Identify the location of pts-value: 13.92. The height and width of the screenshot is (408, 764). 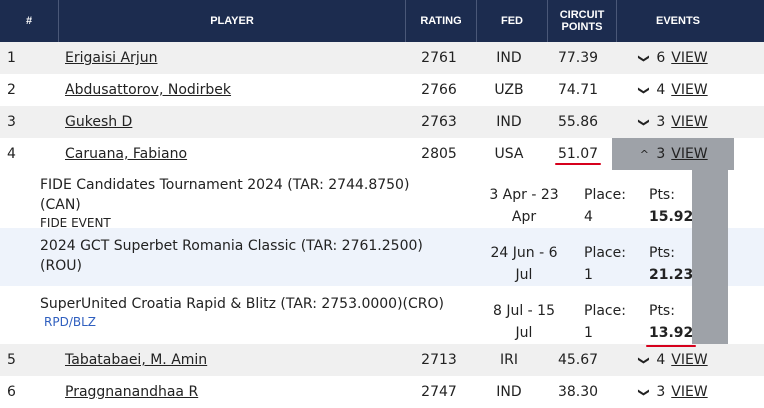
(671, 334).